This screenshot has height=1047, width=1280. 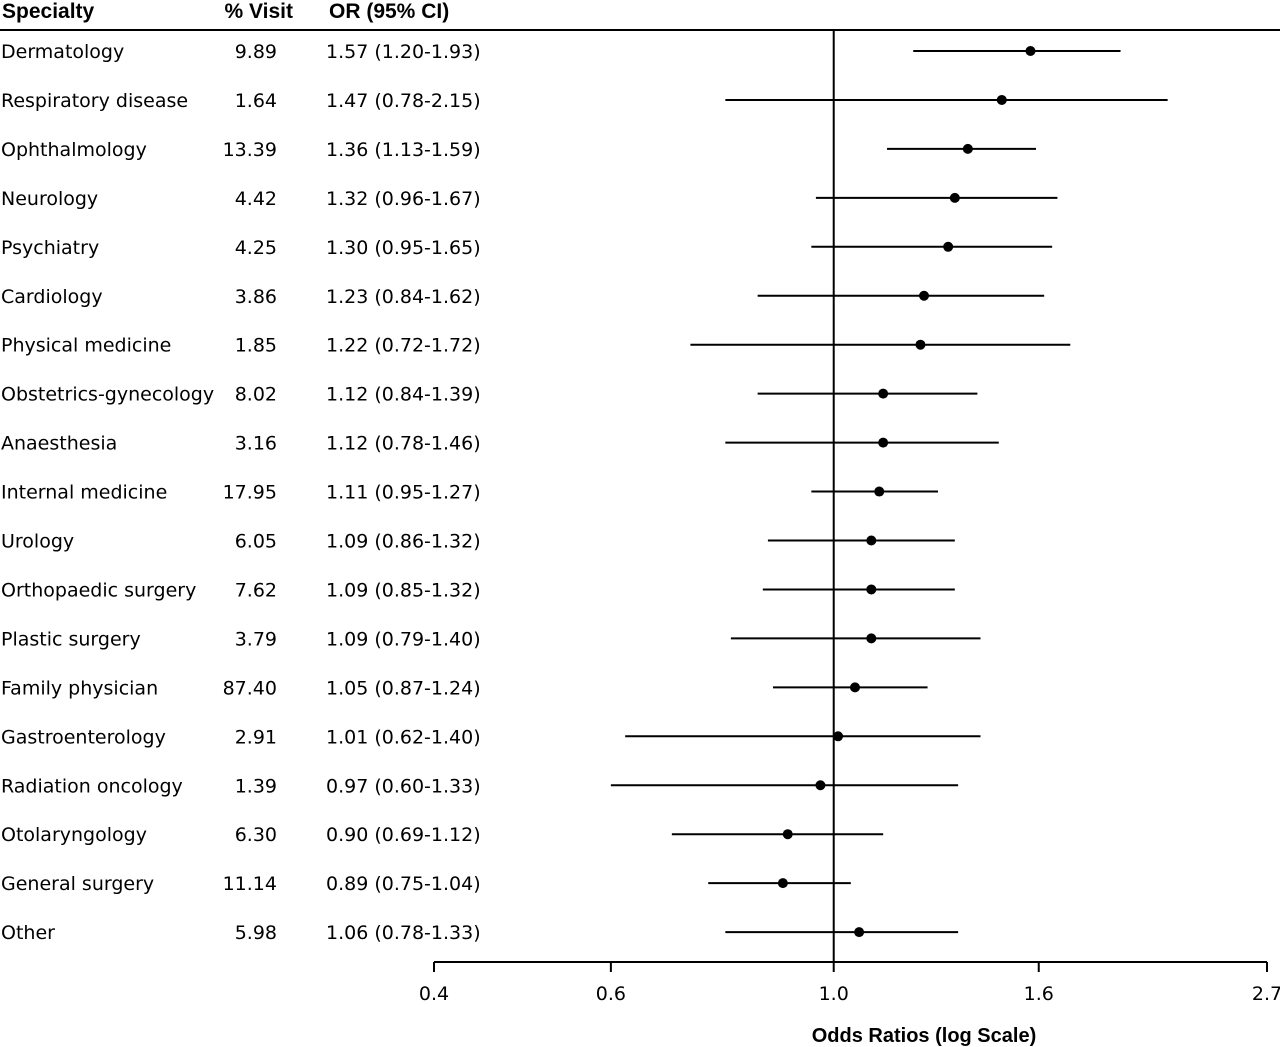 I want to click on row-specialty-label: Other, so click(x=28, y=933).